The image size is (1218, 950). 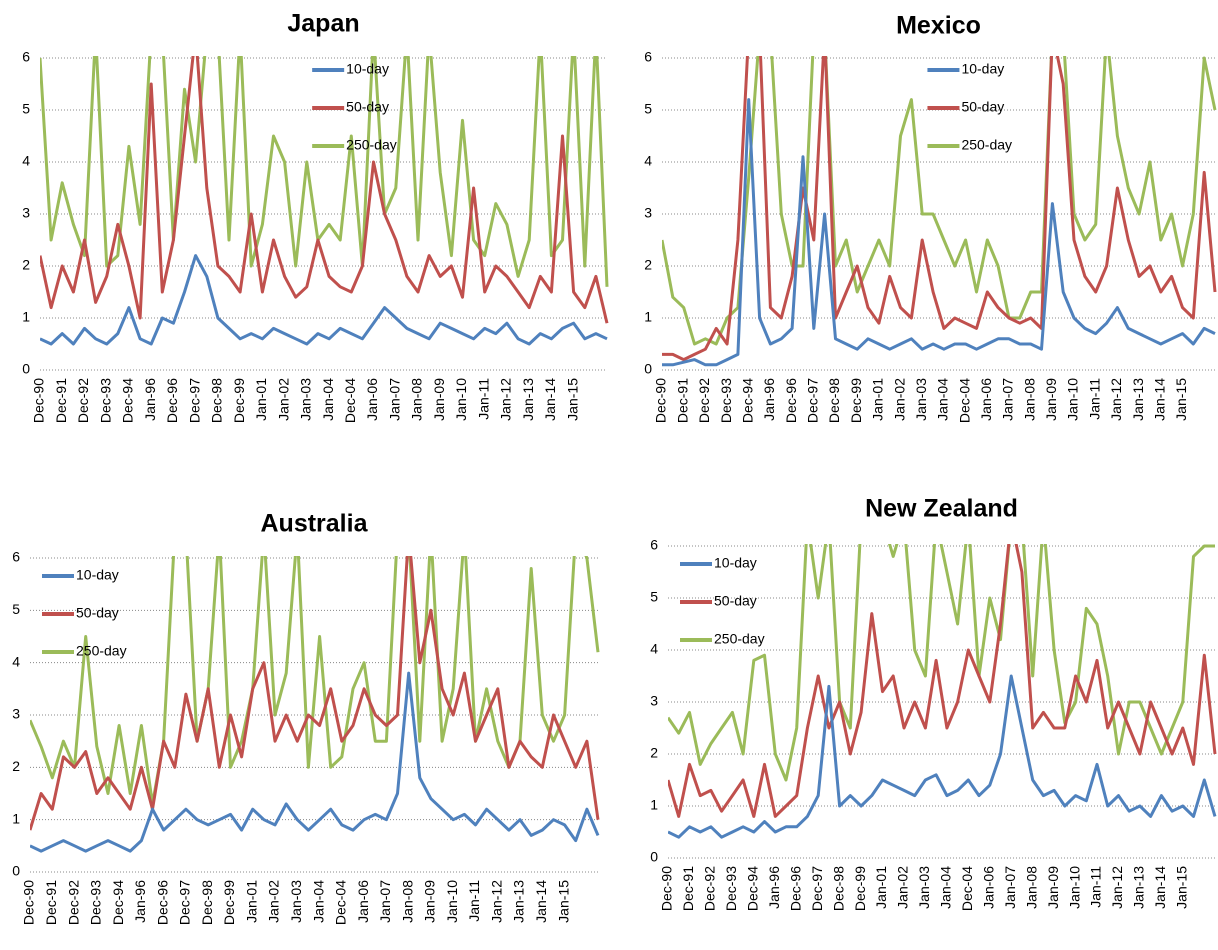 I want to click on legend-label: 250-day, so click(x=371, y=145).